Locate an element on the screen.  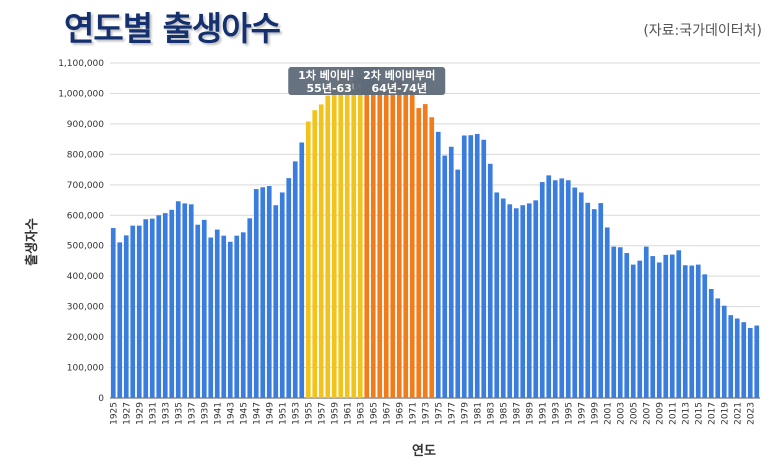
x-tick-label: 1969 is located at coordinates (400, 413).